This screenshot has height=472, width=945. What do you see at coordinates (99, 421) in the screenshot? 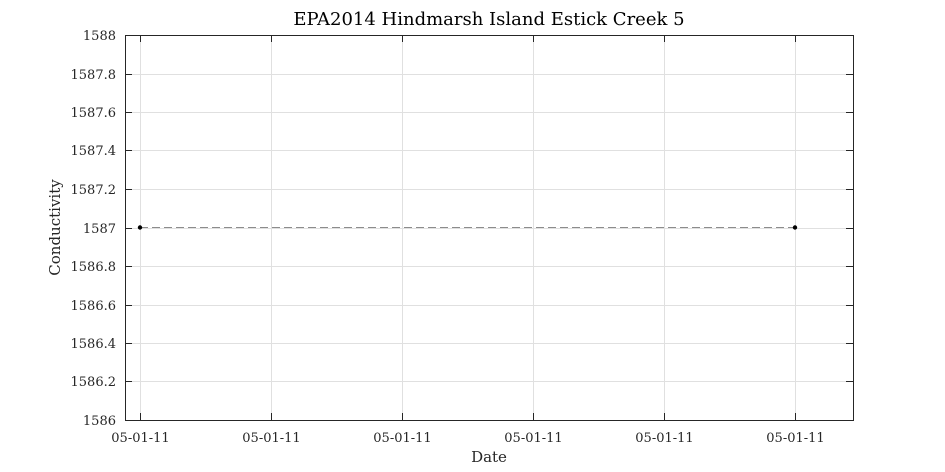
I see `y-tick-label: 1586` at bounding box center [99, 421].